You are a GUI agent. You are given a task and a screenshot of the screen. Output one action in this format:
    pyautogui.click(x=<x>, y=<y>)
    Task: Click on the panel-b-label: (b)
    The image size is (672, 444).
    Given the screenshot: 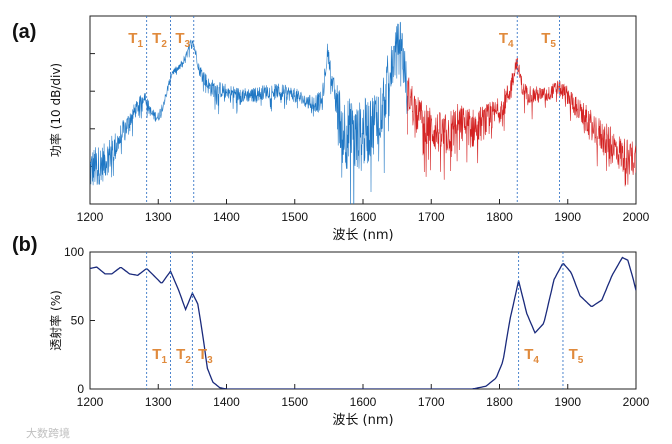 What is the action you would take?
    pyautogui.click(x=25, y=245)
    